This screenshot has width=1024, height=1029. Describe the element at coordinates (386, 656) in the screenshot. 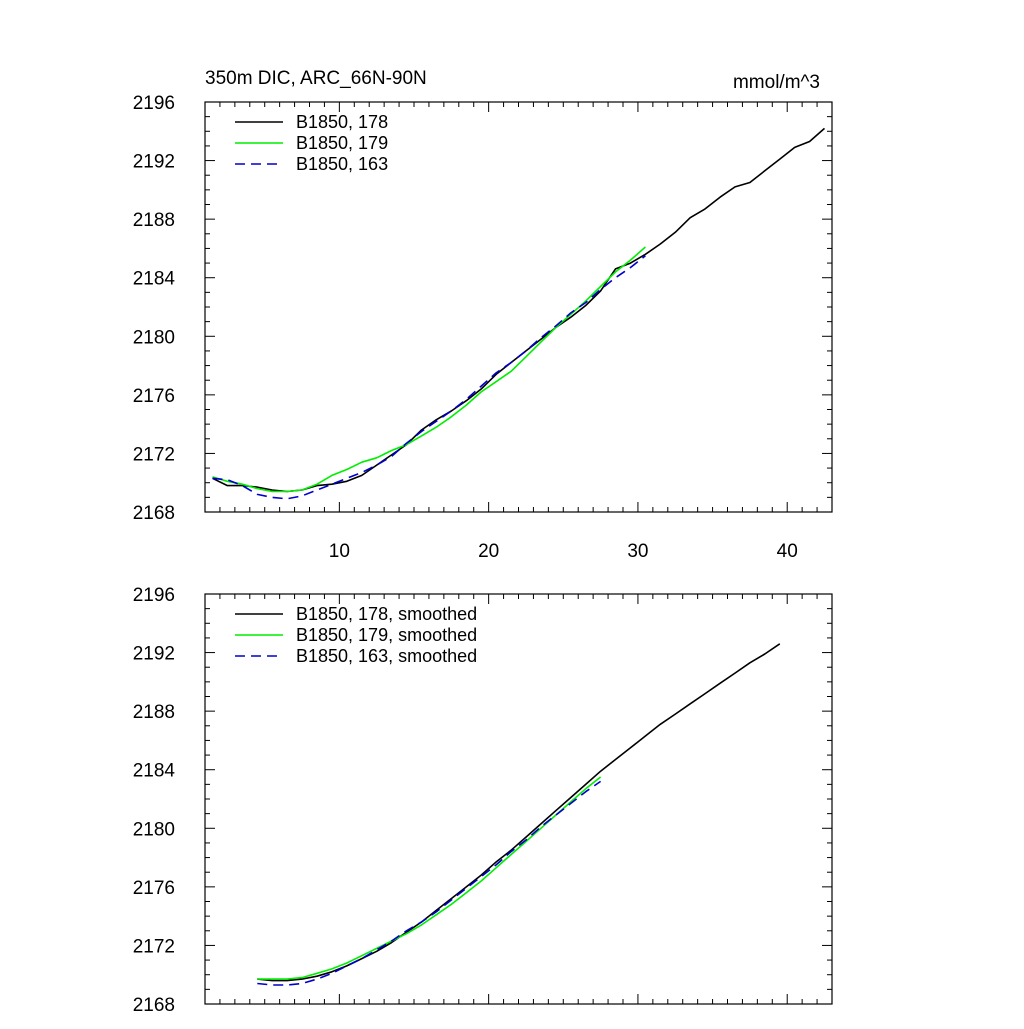

I see `legend-label: B1850, 163, smoothed` at that location.